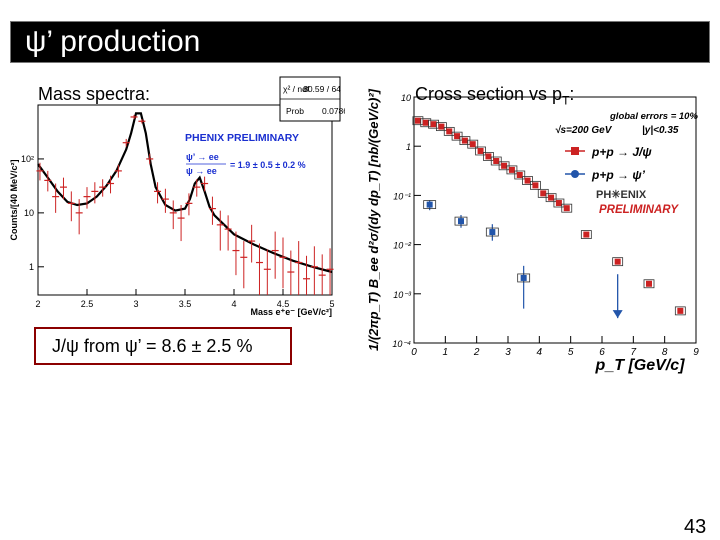 The width and height of the screenshot is (720, 540). I want to click on cross-section-caption-end: :, so click(572, 94).